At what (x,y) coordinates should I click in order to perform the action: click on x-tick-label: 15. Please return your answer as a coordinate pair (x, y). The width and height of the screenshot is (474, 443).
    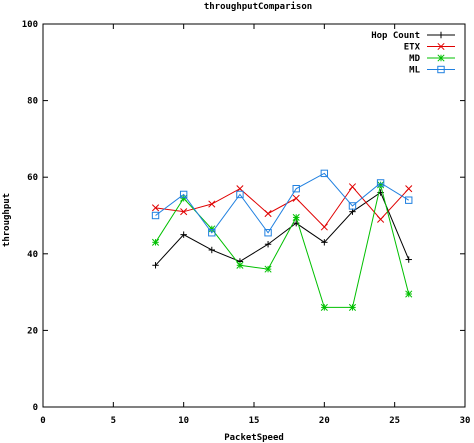
    Looking at the image, I should click on (254, 421).